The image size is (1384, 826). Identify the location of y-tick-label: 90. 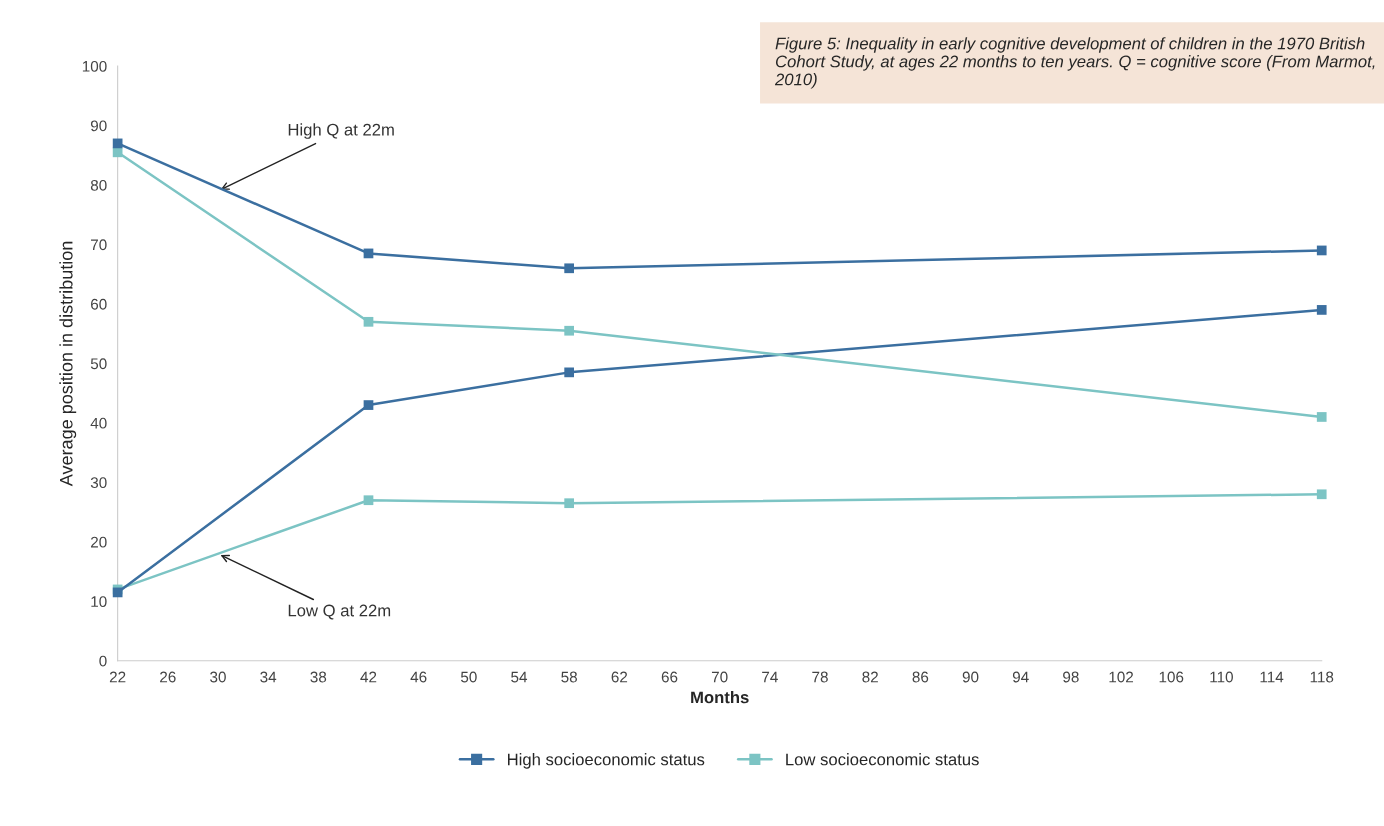
(98, 126).